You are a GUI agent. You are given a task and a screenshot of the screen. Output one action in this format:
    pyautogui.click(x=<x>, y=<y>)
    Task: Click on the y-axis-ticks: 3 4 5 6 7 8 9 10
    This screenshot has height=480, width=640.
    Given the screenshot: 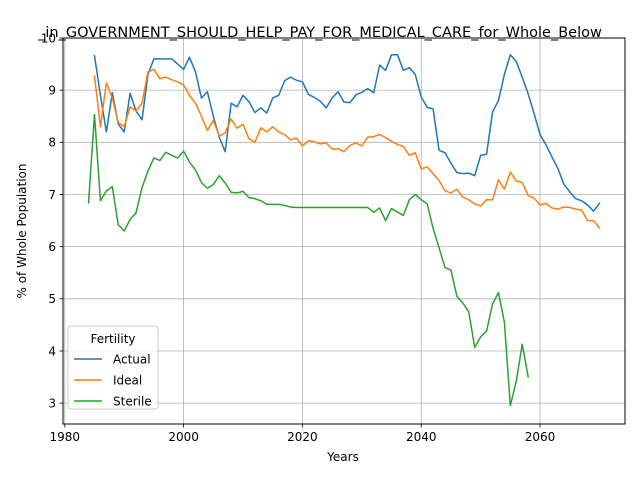 What is the action you would take?
    pyautogui.click(x=52, y=220)
    